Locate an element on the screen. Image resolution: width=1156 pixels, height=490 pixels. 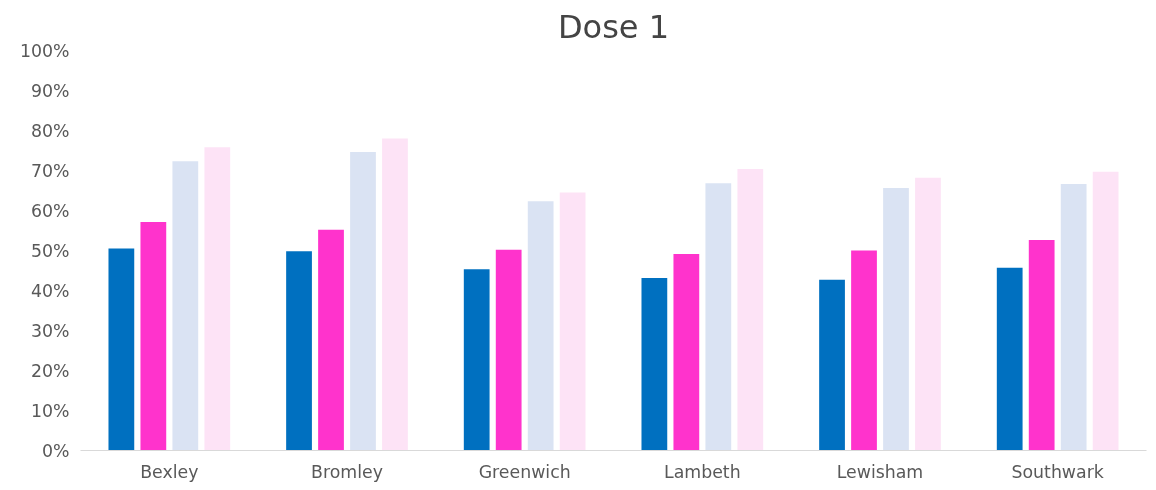
y-tick-label: 50% is located at coordinates (50, 250).